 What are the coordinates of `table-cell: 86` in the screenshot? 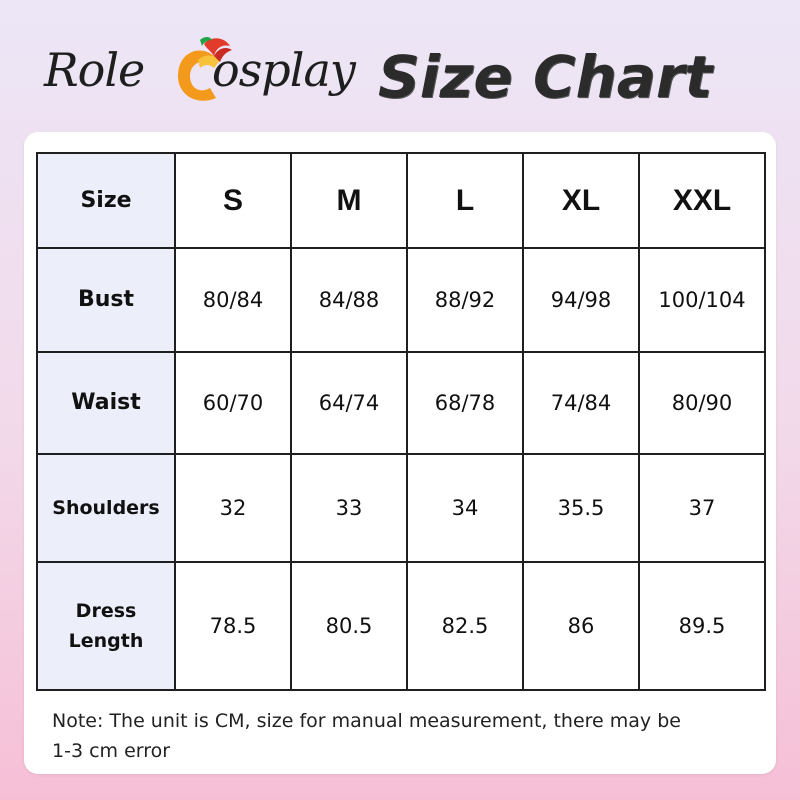 It's located at (581, 626).